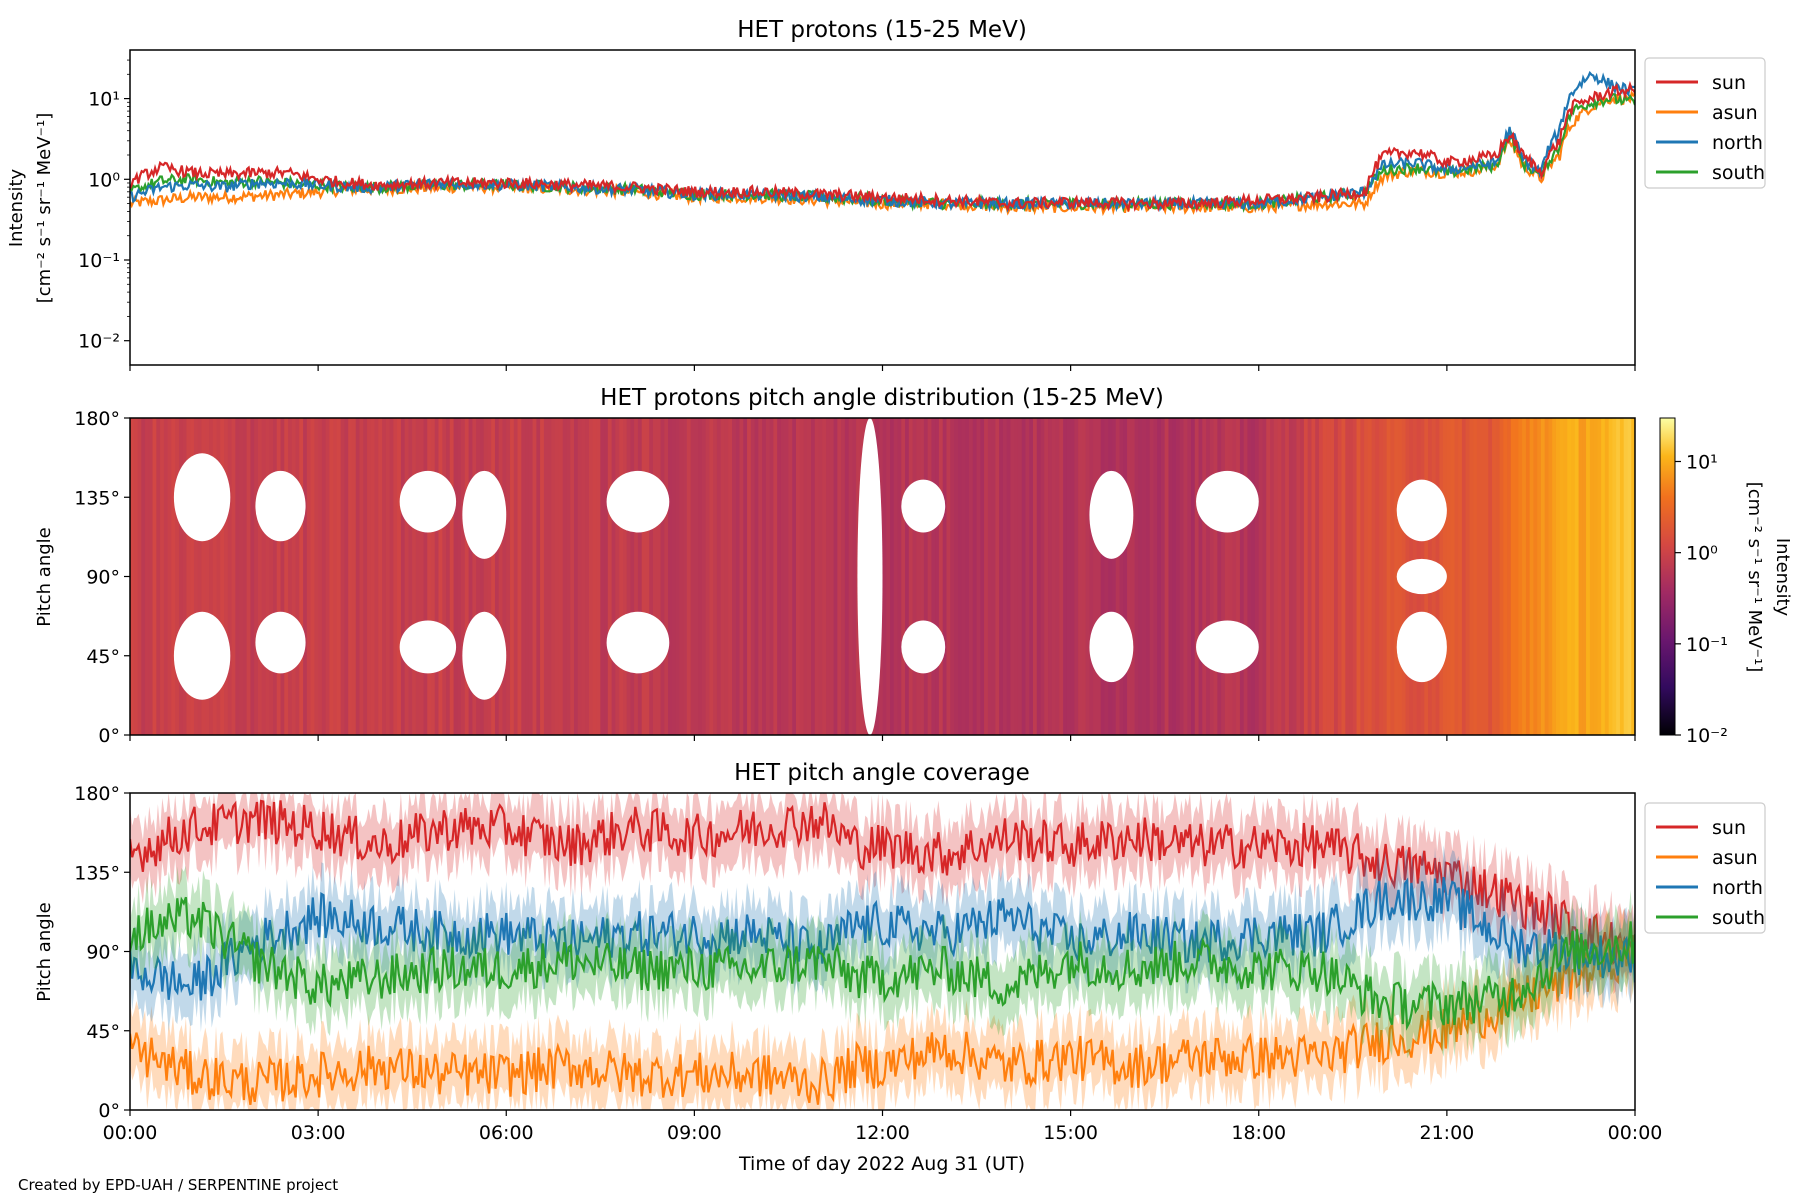 The height and width of the screenshot is (1200, 1800). I want to click on panel1-legend-box, so click(1705, 123).